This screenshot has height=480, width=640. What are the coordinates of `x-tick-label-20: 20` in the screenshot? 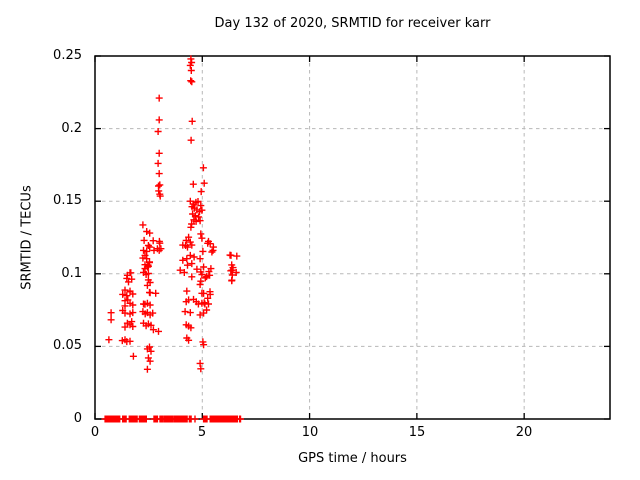 It's located at (524, 432).